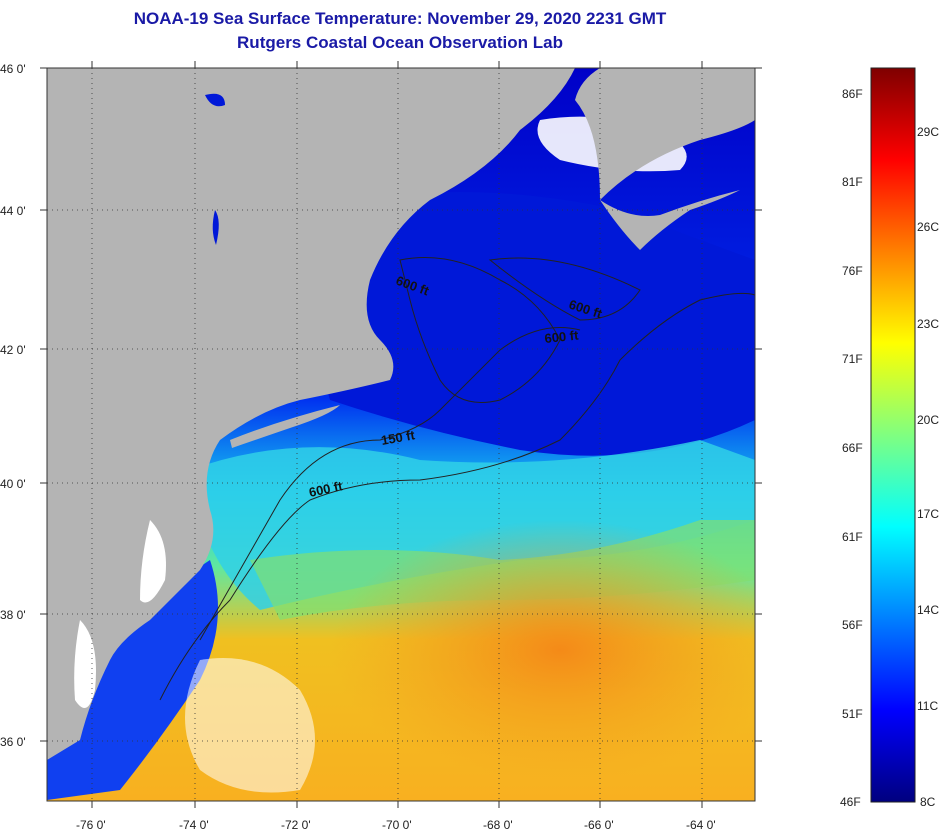  I want to click on lon-label: -68 0', so click(498, 825).